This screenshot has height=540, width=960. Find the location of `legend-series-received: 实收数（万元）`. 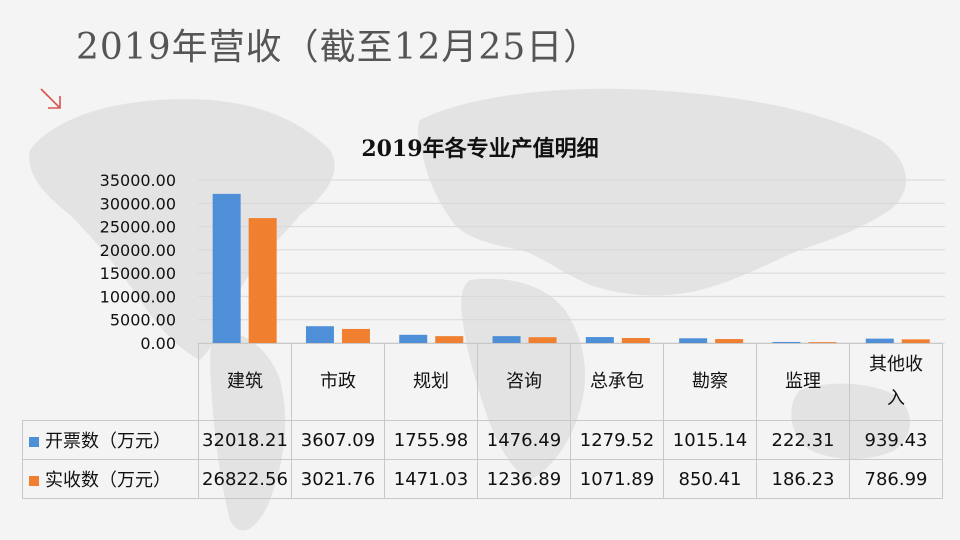

legend-series-received: 实收数（万元） is located at coordinates (110, 479).